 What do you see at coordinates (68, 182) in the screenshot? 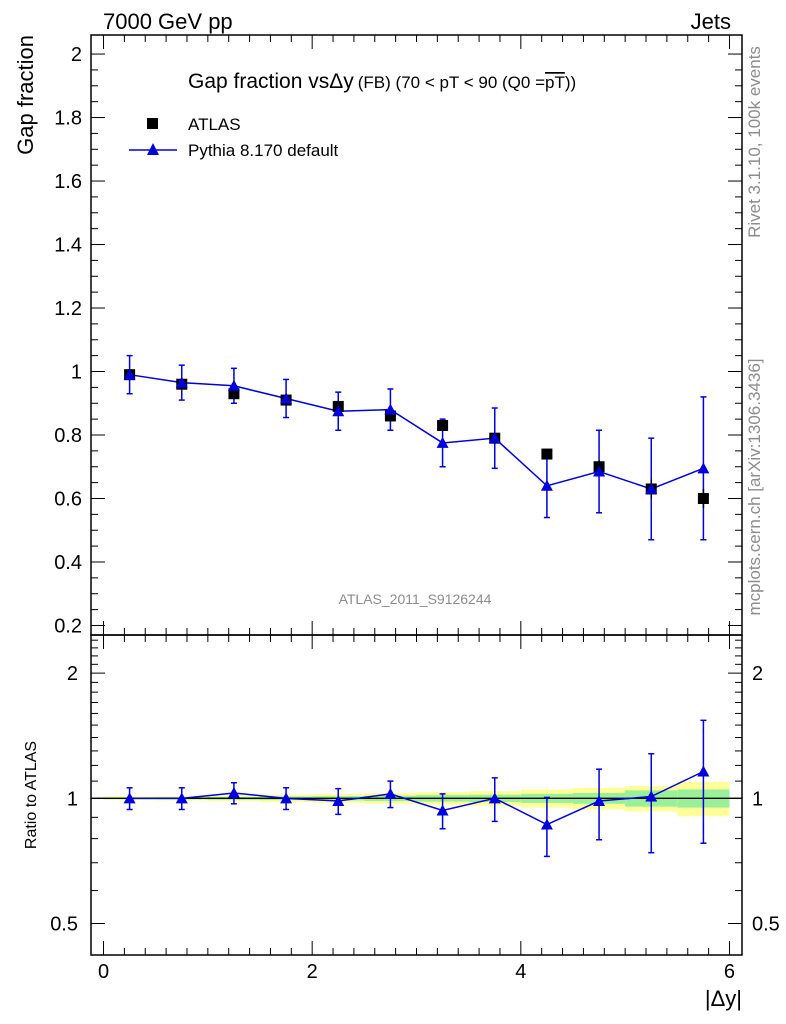
I see `main-y-tick-label: 1.6` at bounding box center [68, 182].